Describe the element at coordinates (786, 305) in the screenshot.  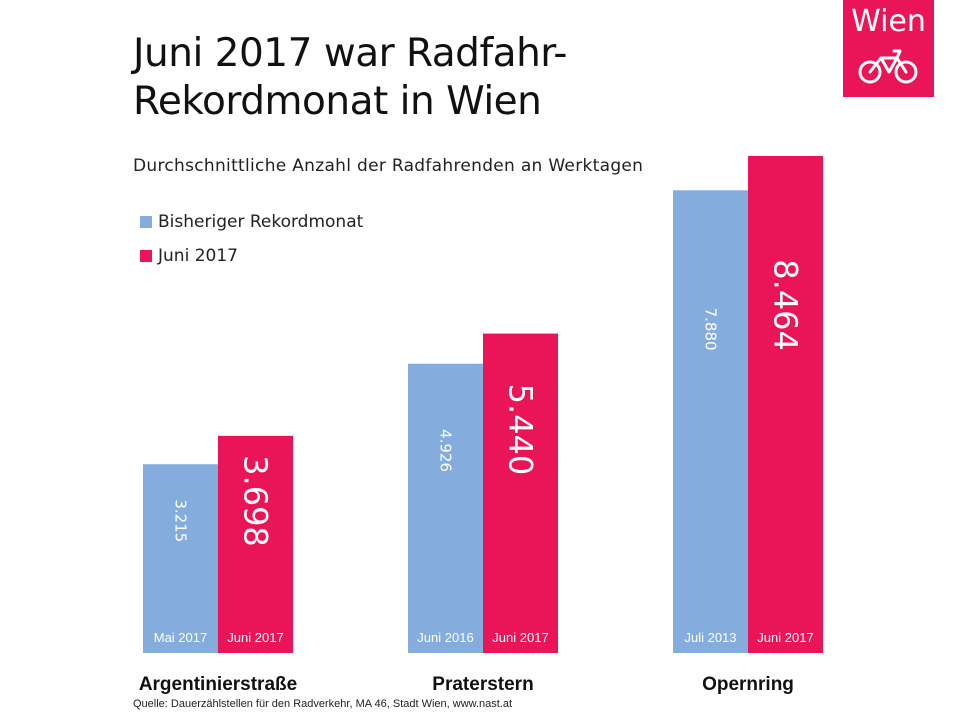
I see `bar-value-label: 8.464` at that location.